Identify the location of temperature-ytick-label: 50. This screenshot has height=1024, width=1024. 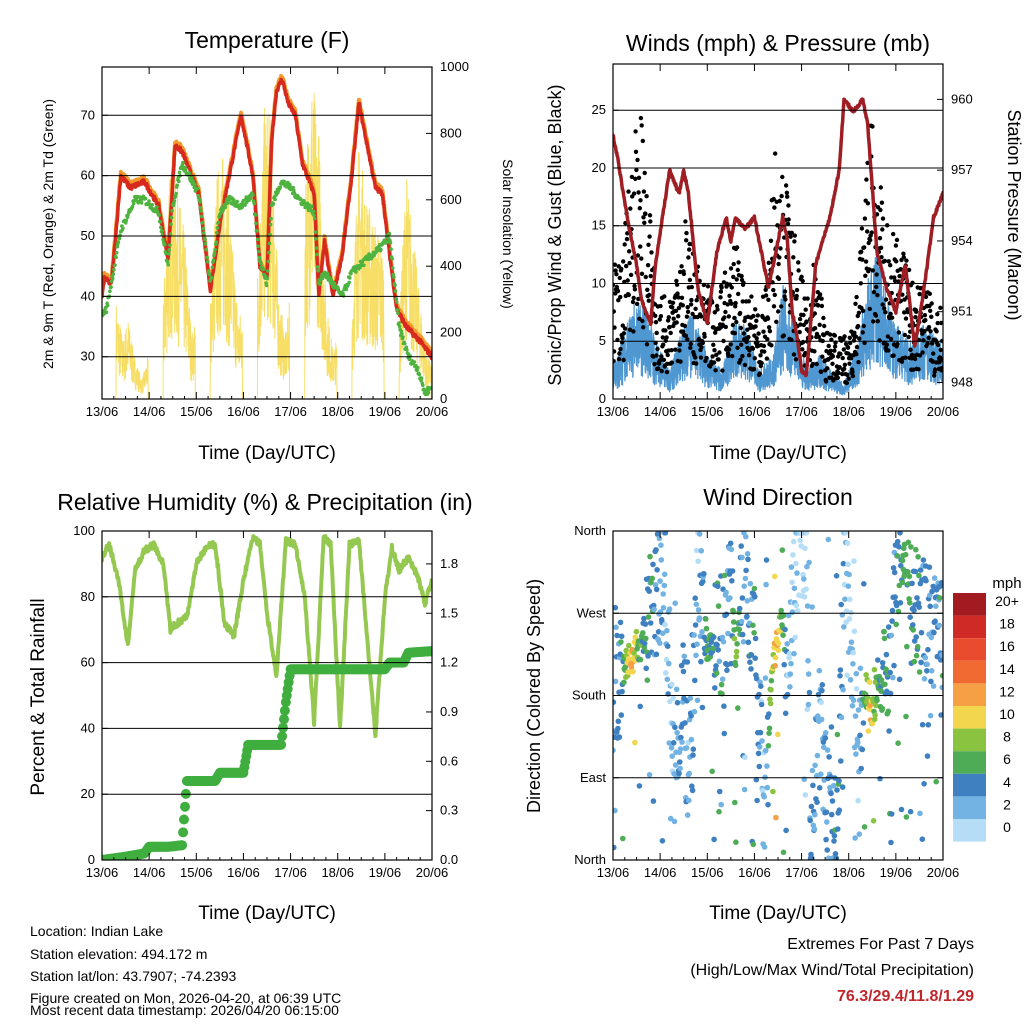
(88, 235).